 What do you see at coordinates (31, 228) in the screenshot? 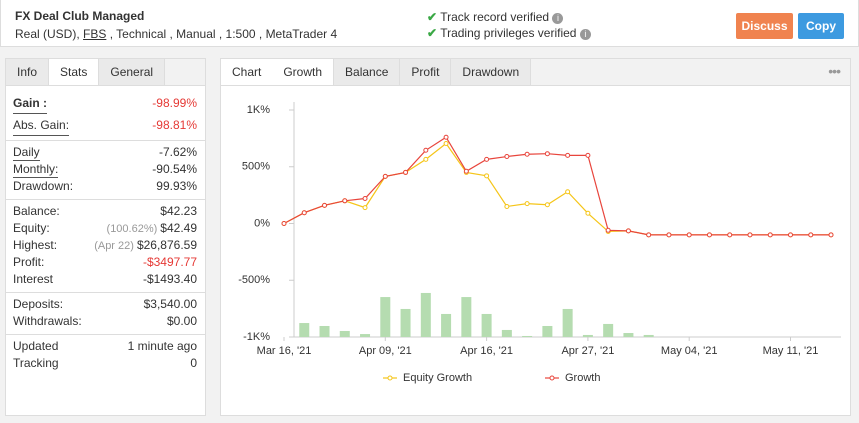
I see `stats-label: Equity:` at bounding box center [31, 228].